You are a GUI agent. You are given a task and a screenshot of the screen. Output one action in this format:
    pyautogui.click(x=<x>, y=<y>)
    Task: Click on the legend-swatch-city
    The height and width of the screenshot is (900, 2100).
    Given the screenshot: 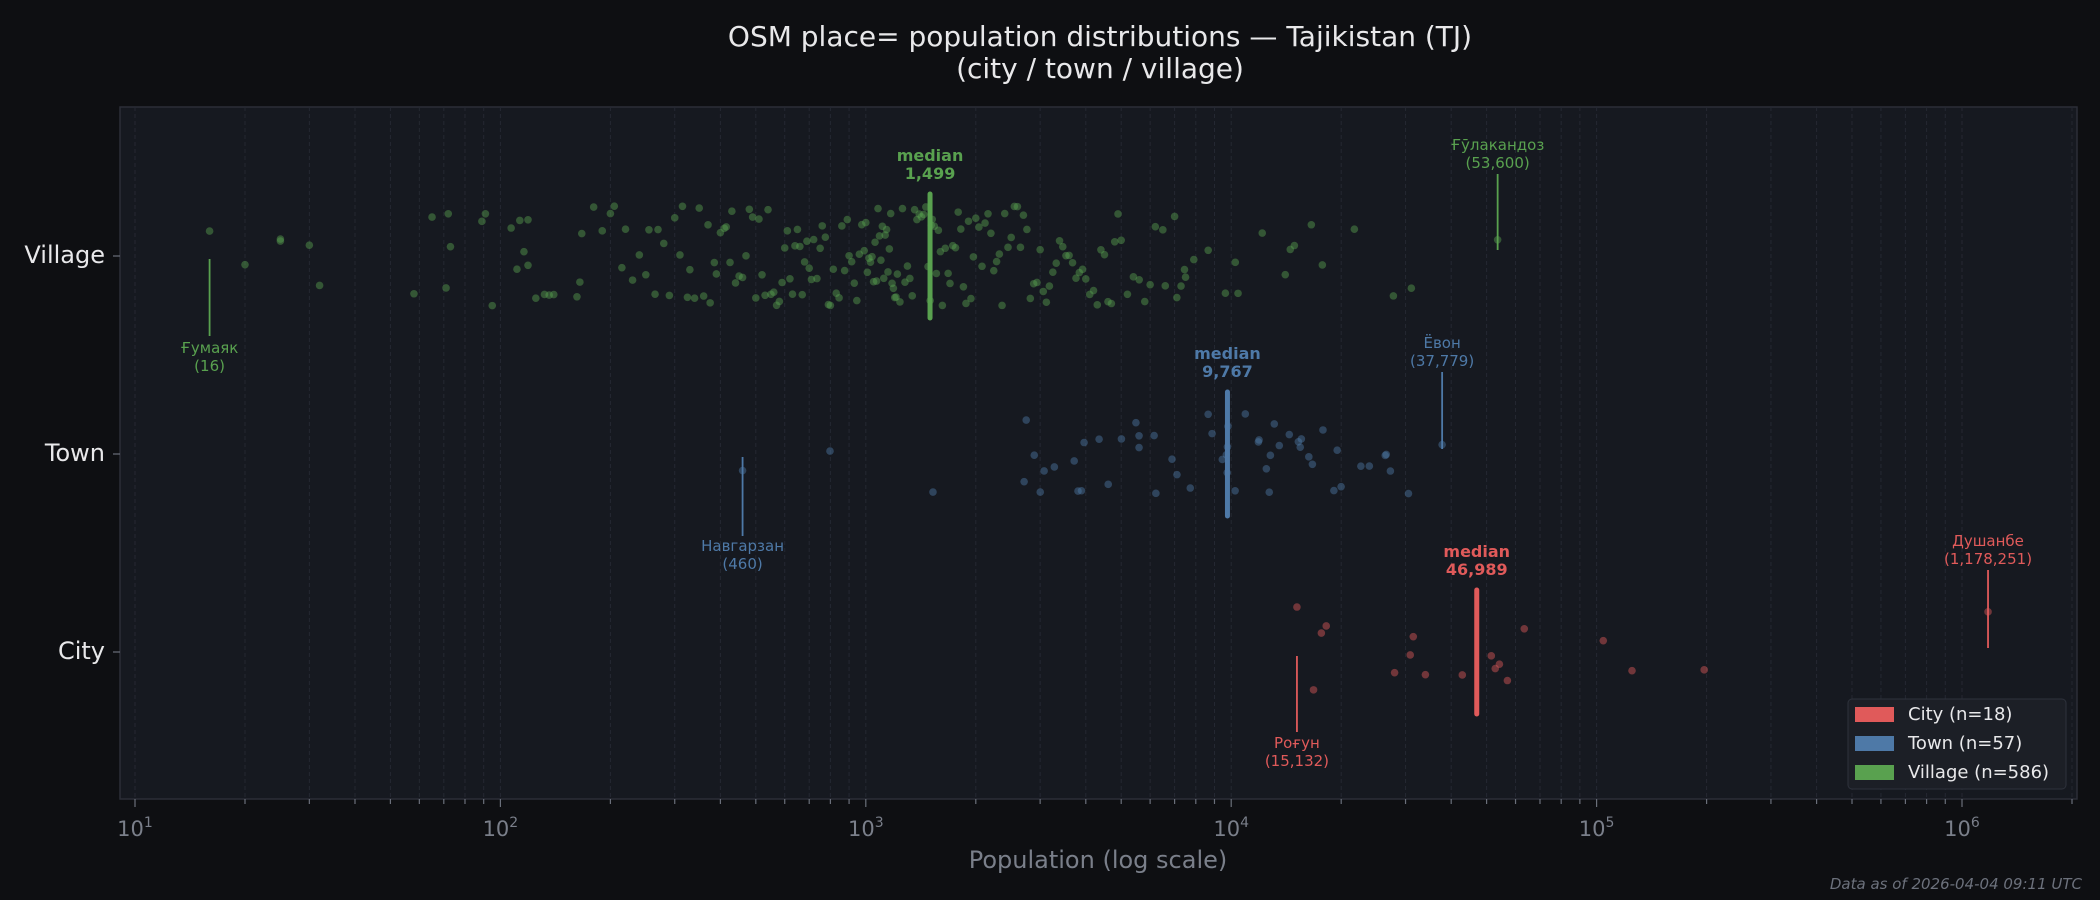 What is the action you would take?
    pyautogui.click(x=1874, y=714)
    